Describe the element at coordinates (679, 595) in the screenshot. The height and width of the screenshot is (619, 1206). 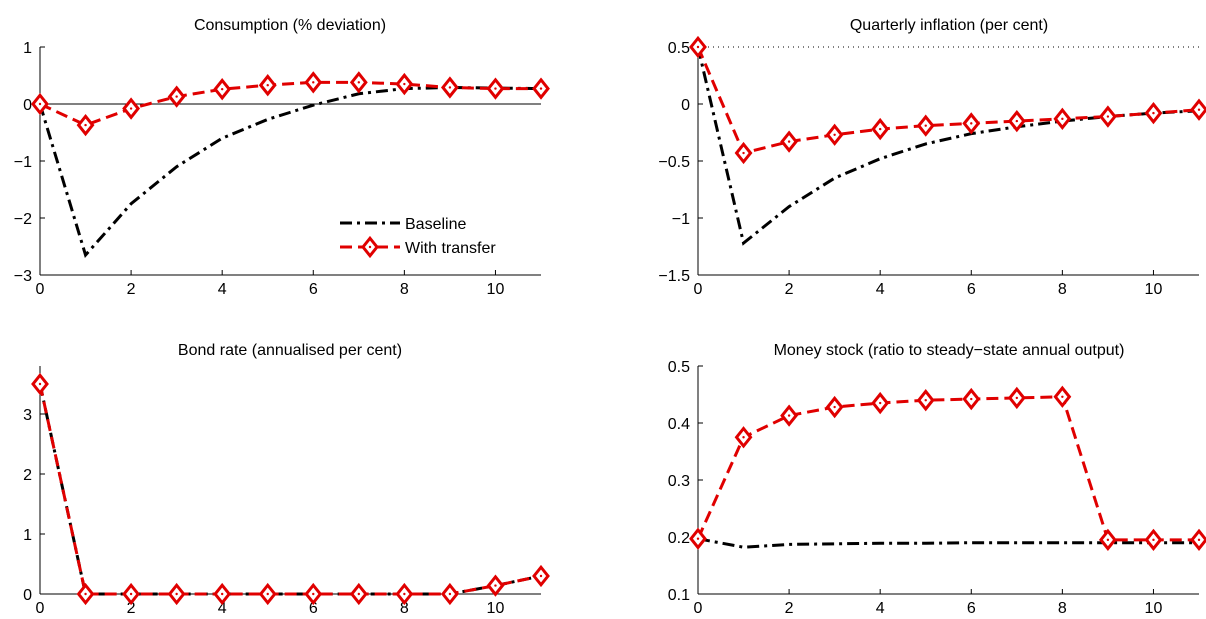
I see `y-tick-label: 0.1` at that location.